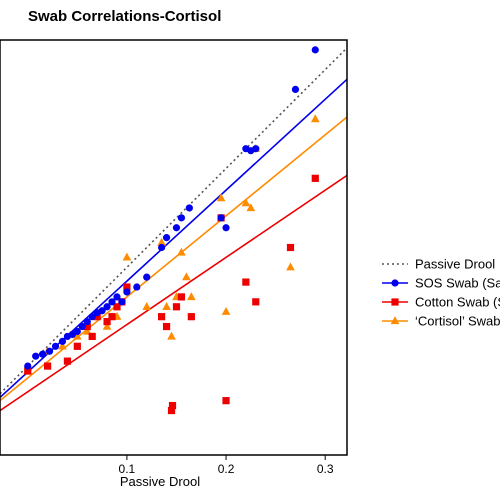  I want to click on legend-item: ‘Cortisol’ Swab (SalivaBio), so click(441, 321).